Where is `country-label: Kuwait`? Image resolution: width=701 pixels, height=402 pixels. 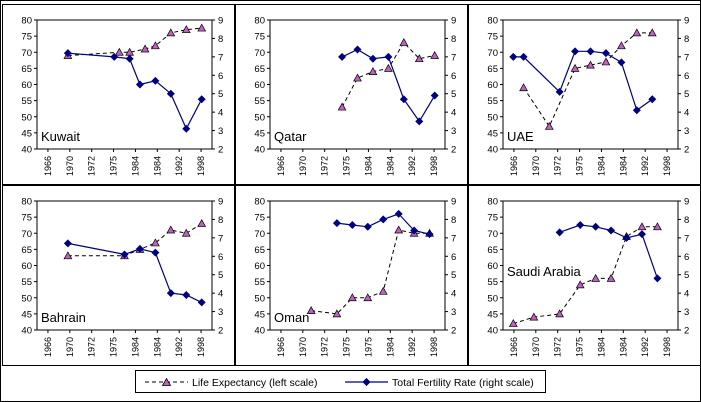
country-label: Kuwait is located at coordinates (60, 136).